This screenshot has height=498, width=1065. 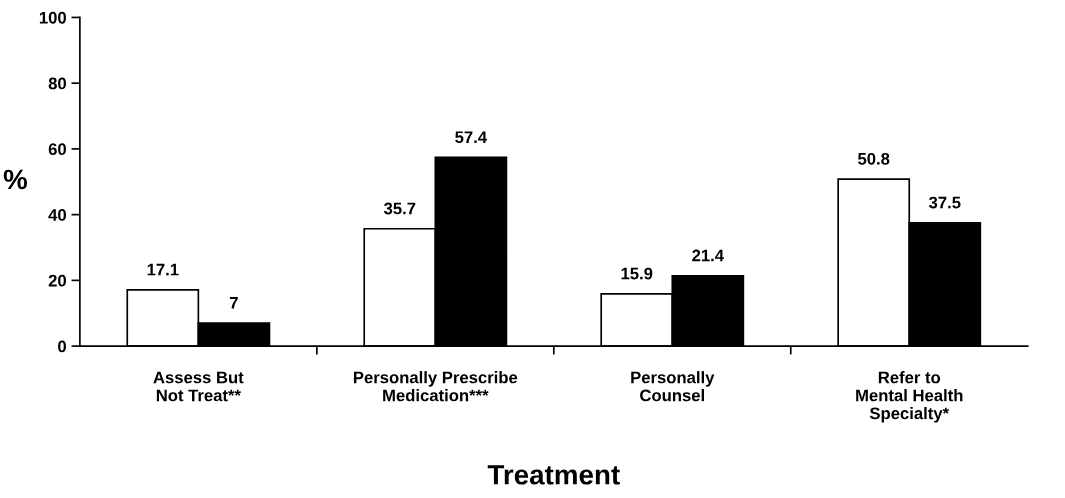 What do you see at coordinates (15, 179) in the screenshot?
I see `y-axis-title: %` at bounding box center [15, 179].